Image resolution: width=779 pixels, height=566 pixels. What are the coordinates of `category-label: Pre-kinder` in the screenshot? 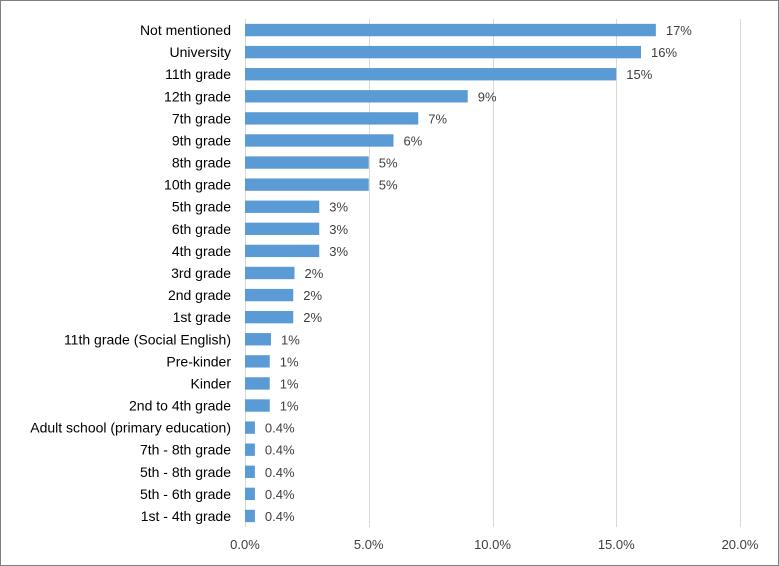 It's located at (198, 361).